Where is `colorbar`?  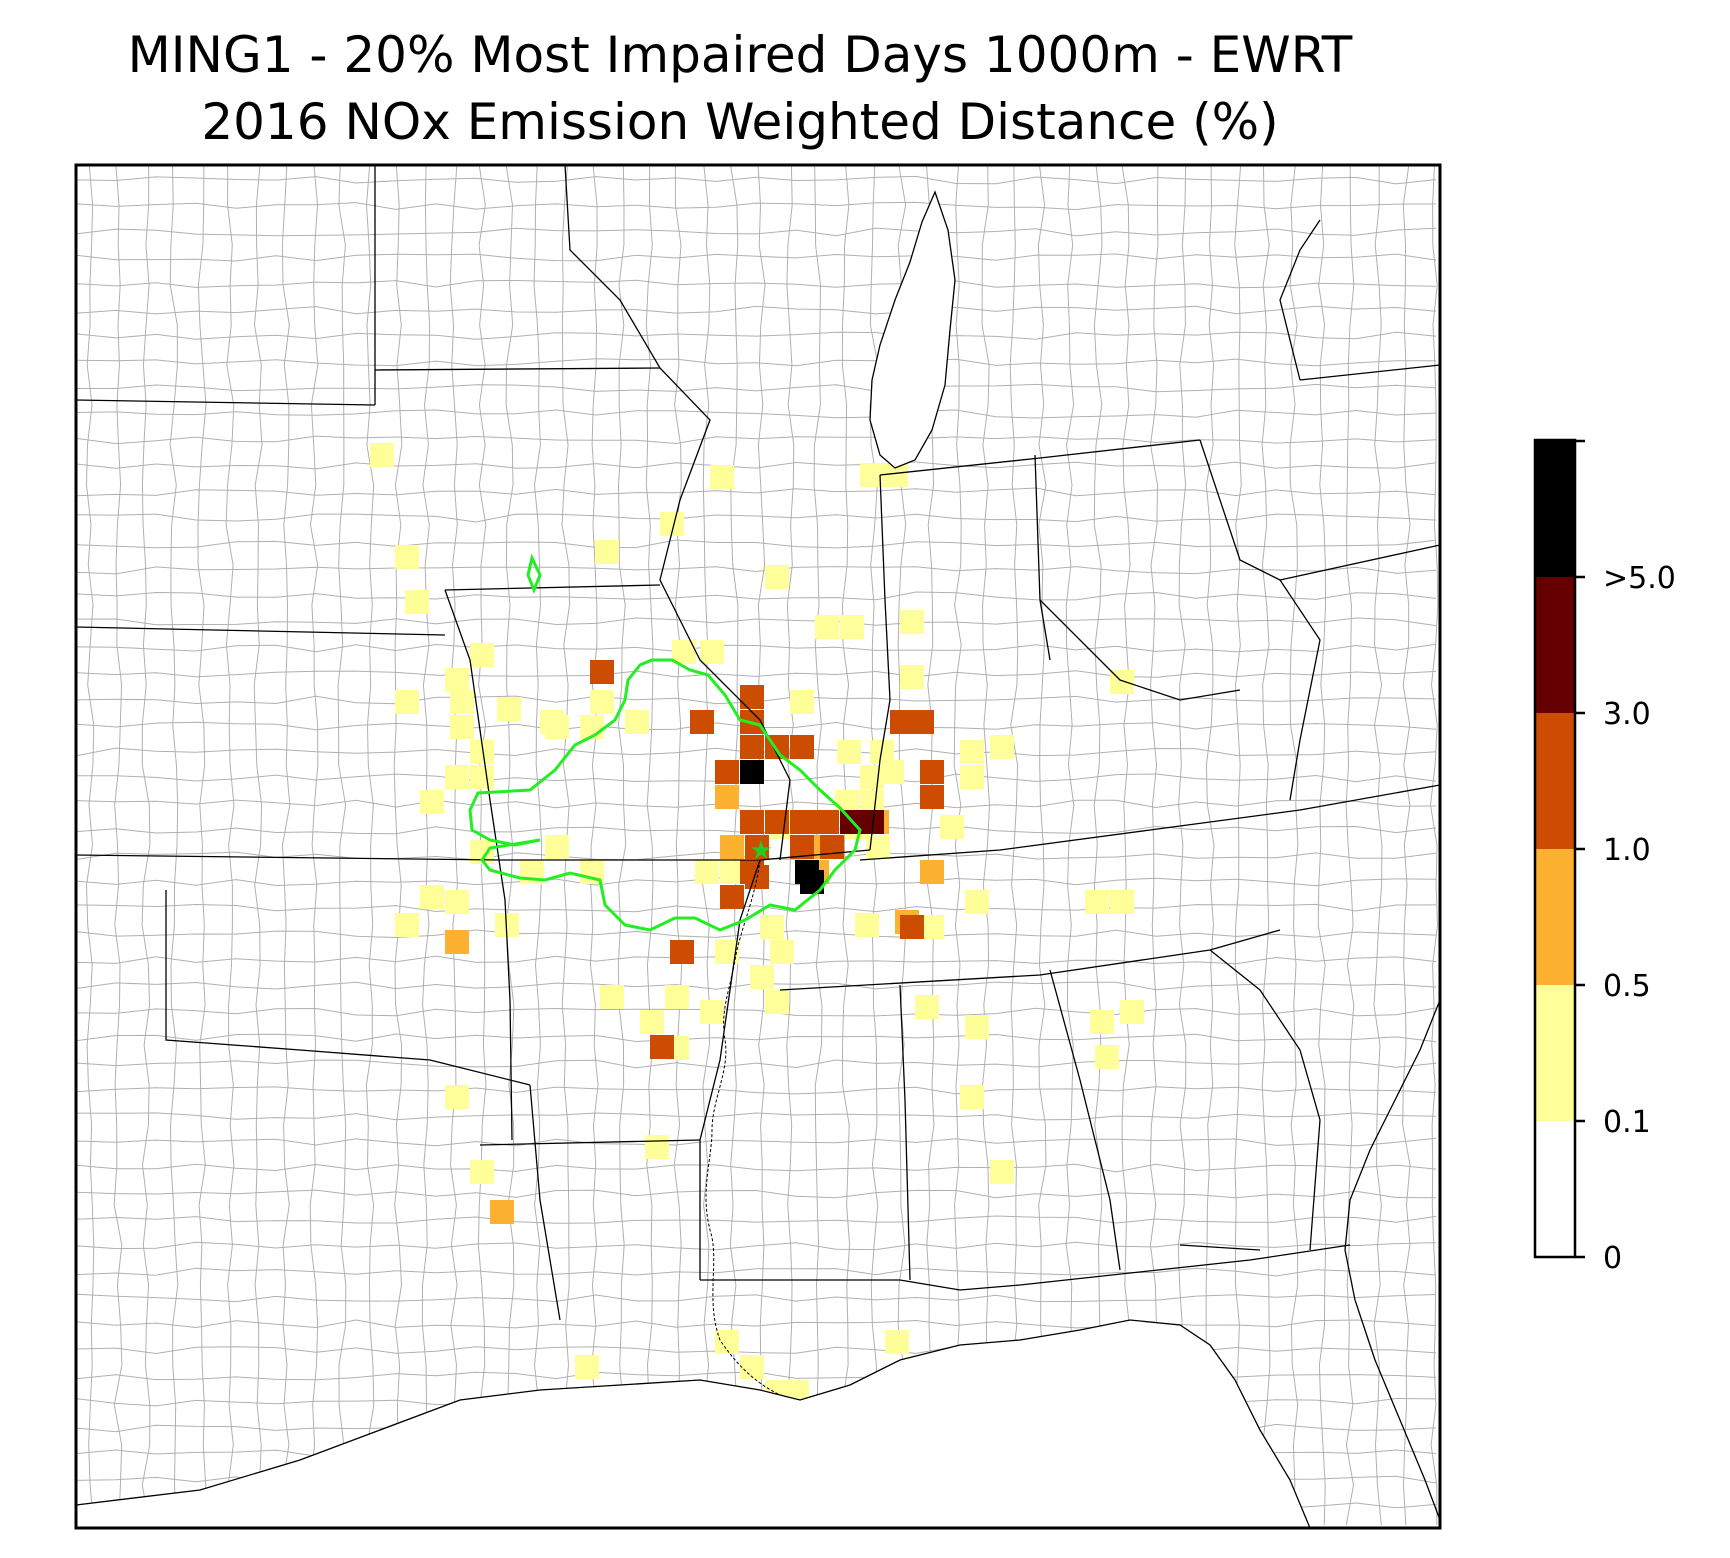 colorbar is located at coordinates (1559, 848).